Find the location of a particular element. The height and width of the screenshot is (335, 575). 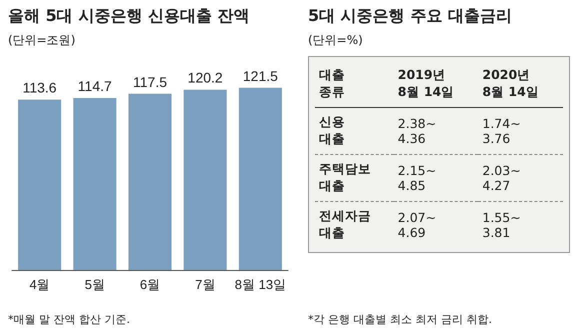

x-tick-label: 8월 13일 is located at coordinates (260, 284).